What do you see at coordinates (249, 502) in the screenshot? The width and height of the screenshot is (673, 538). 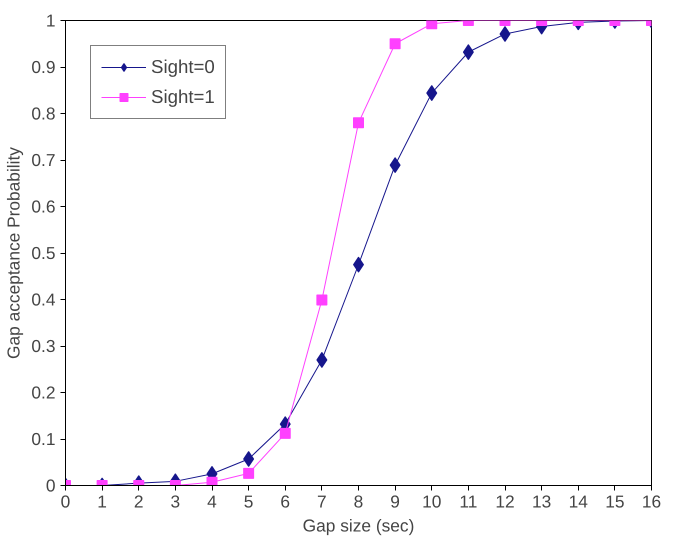 I see `x-tick-label: 5` at bounding box center [249, 502].